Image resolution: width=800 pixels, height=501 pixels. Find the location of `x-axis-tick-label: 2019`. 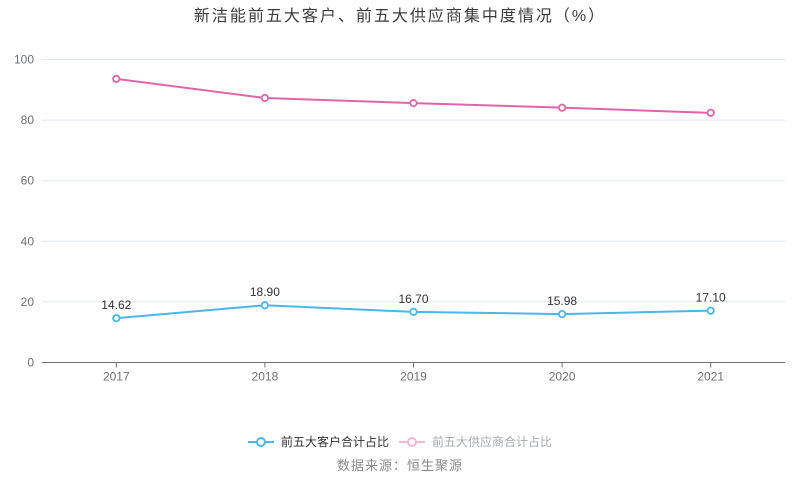

x-axis-tick-label: 2019 is located at coordinates (413, 377).